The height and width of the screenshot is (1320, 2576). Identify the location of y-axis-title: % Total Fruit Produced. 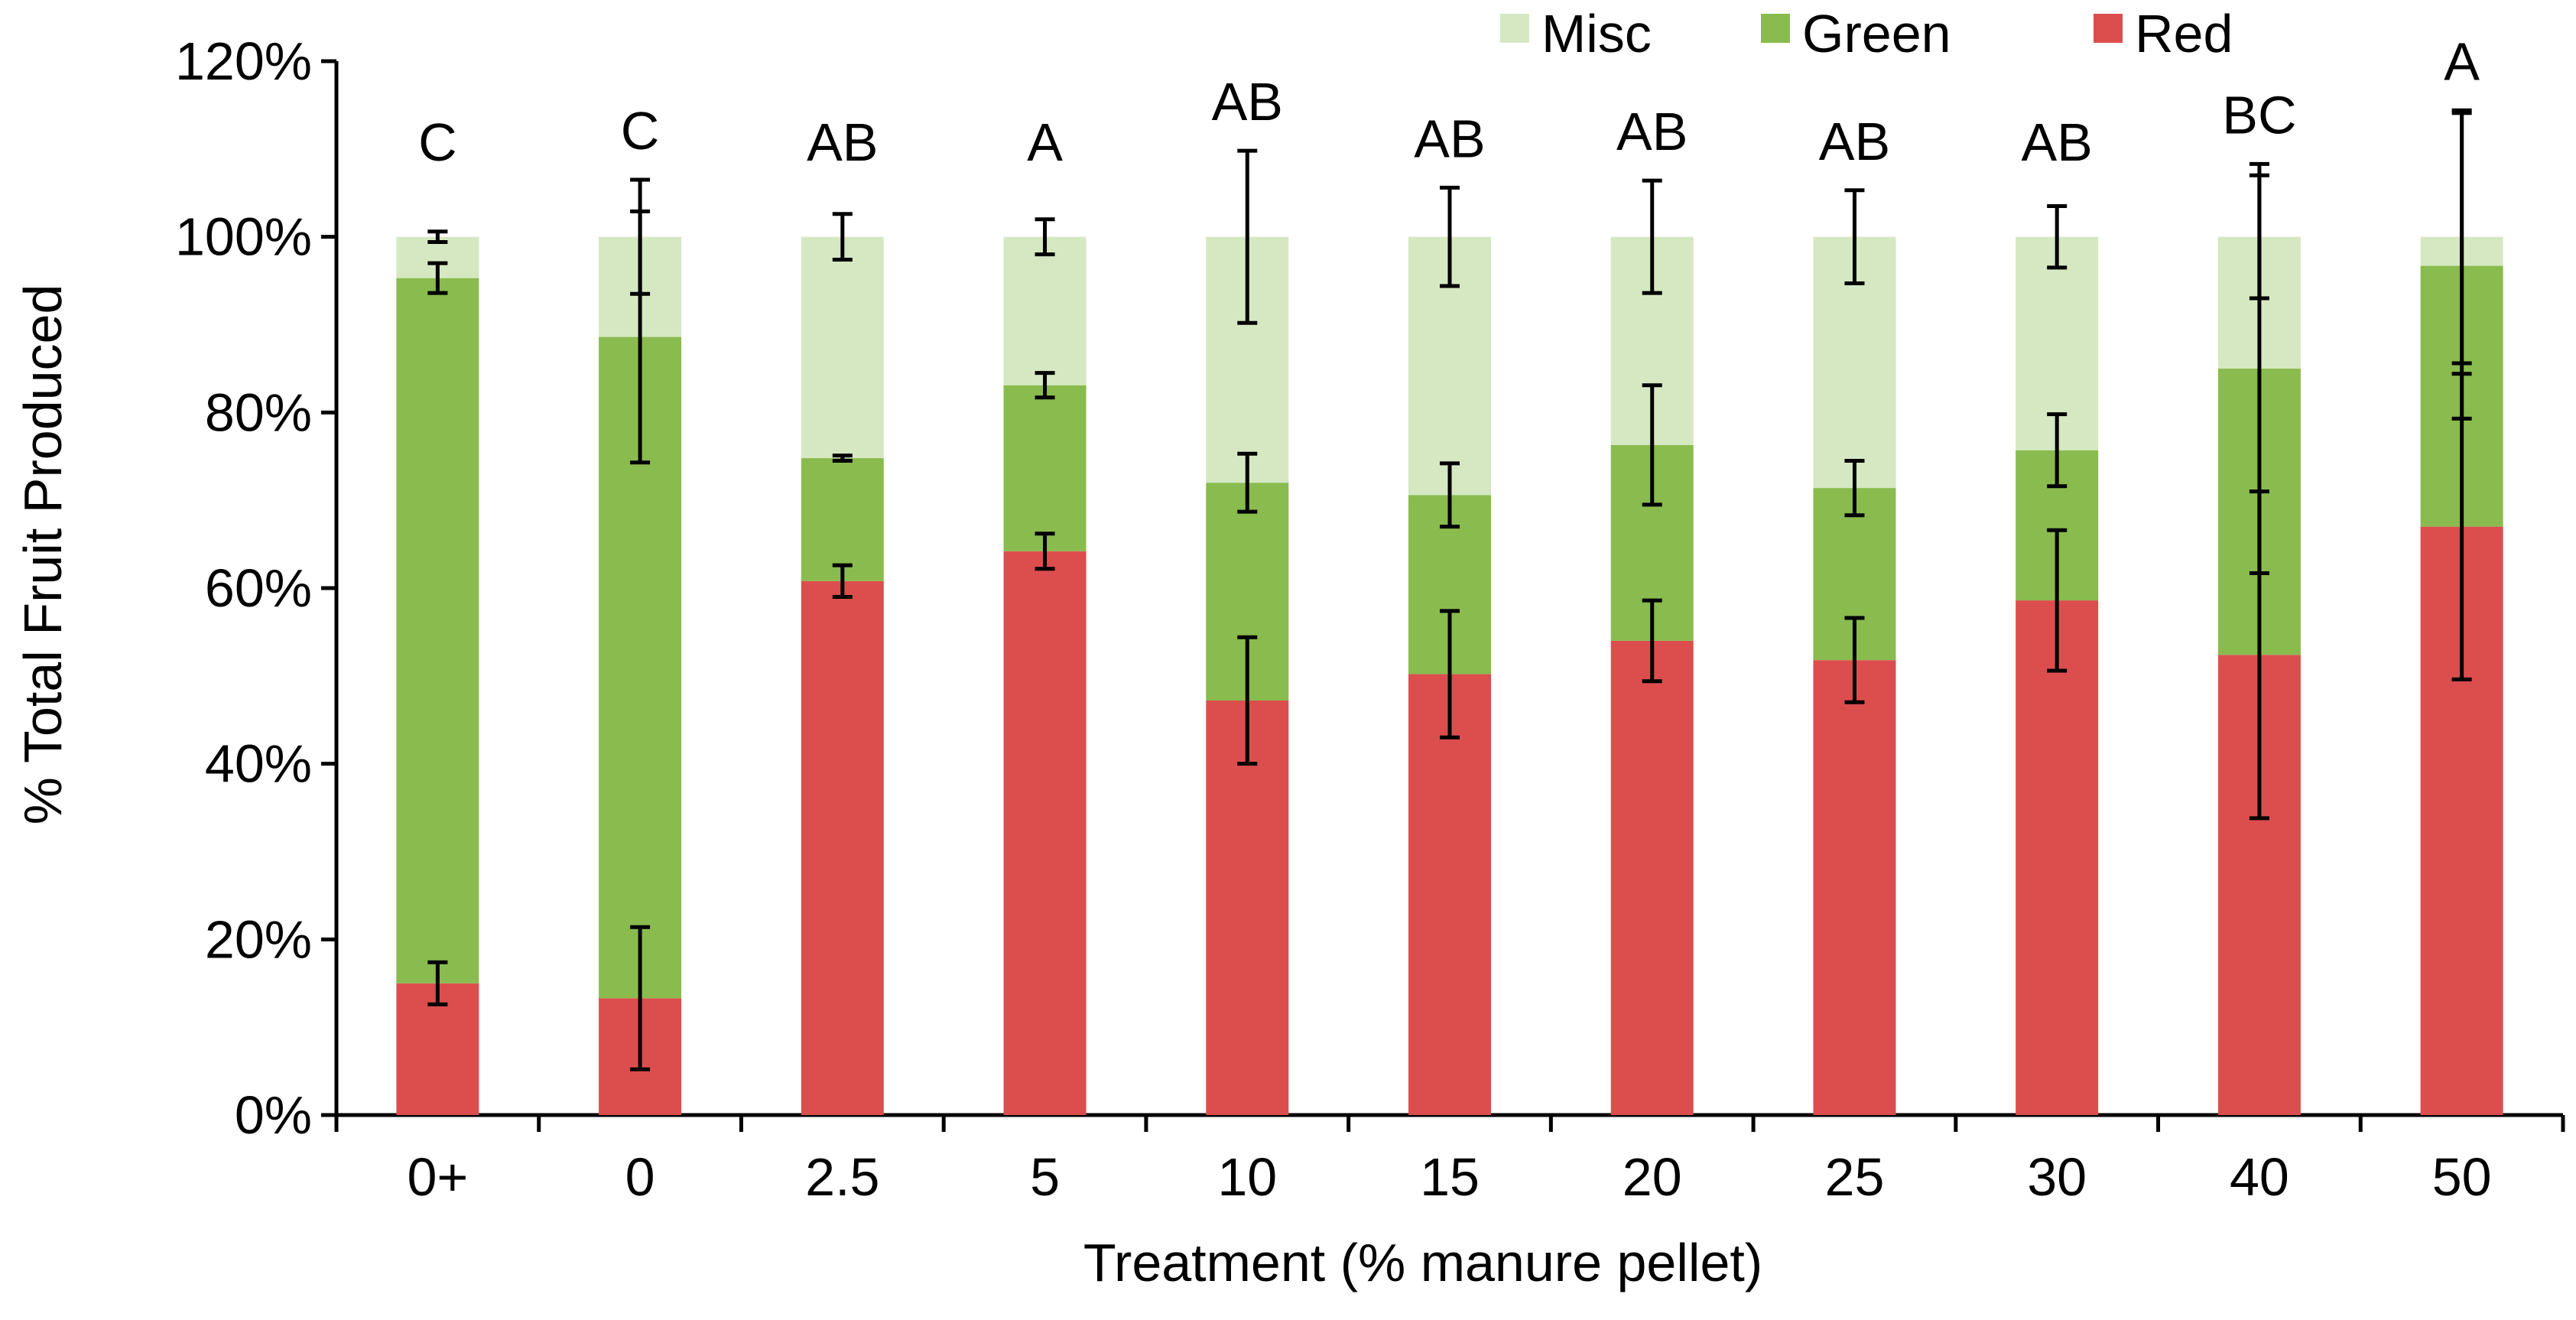
(43, 555).